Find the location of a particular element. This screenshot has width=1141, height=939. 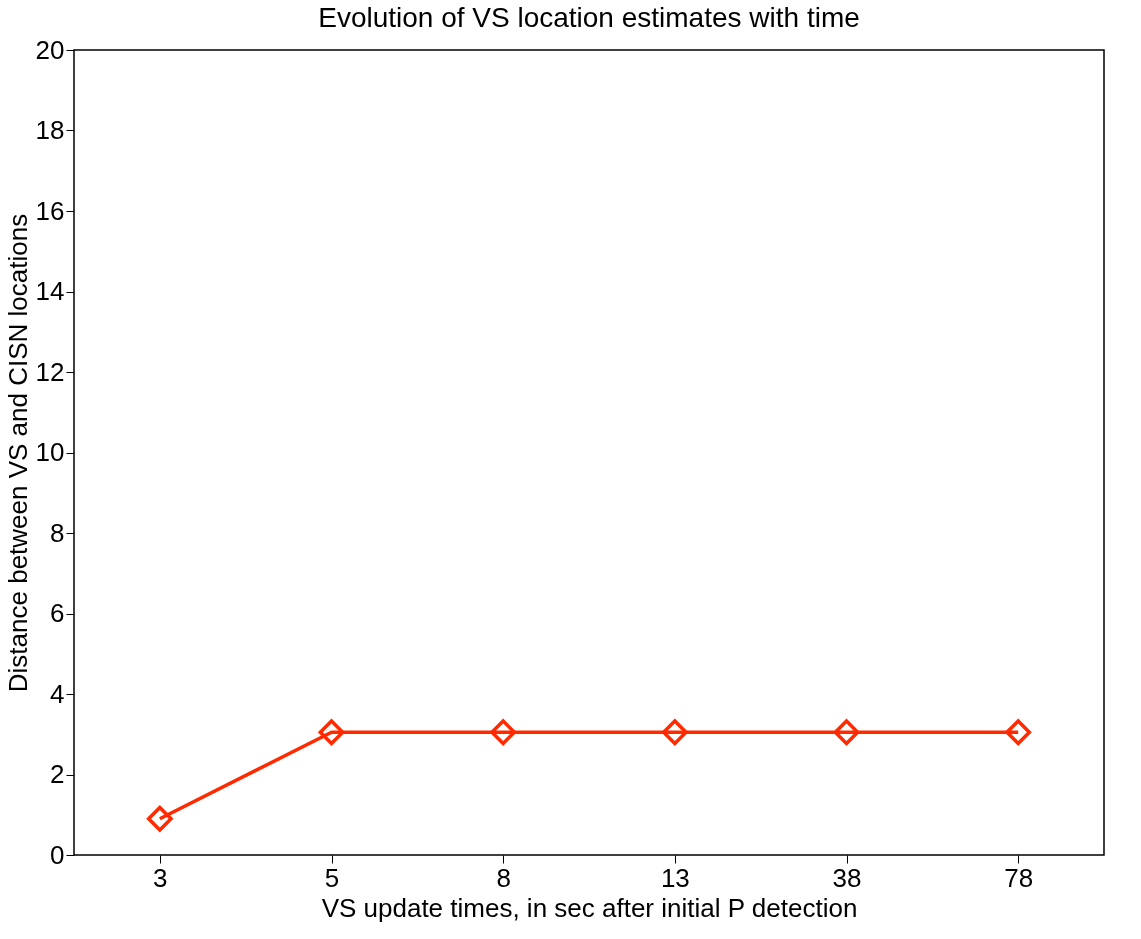

x-tick-label: 13 is located at coordinates (675, 877).